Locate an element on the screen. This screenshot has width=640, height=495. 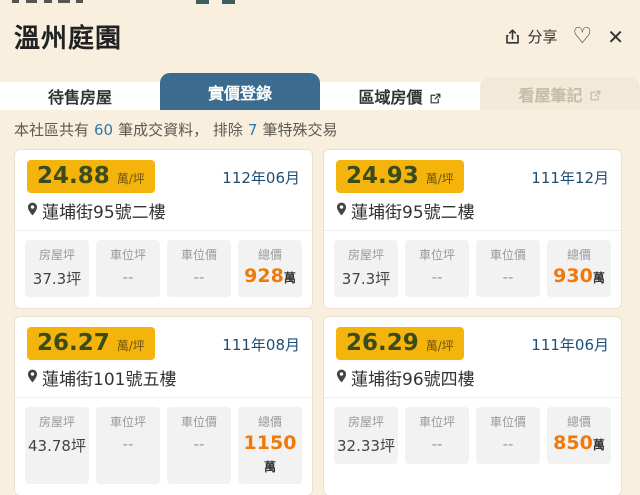
share-button: 分享 is located at coordinates (530, 36).